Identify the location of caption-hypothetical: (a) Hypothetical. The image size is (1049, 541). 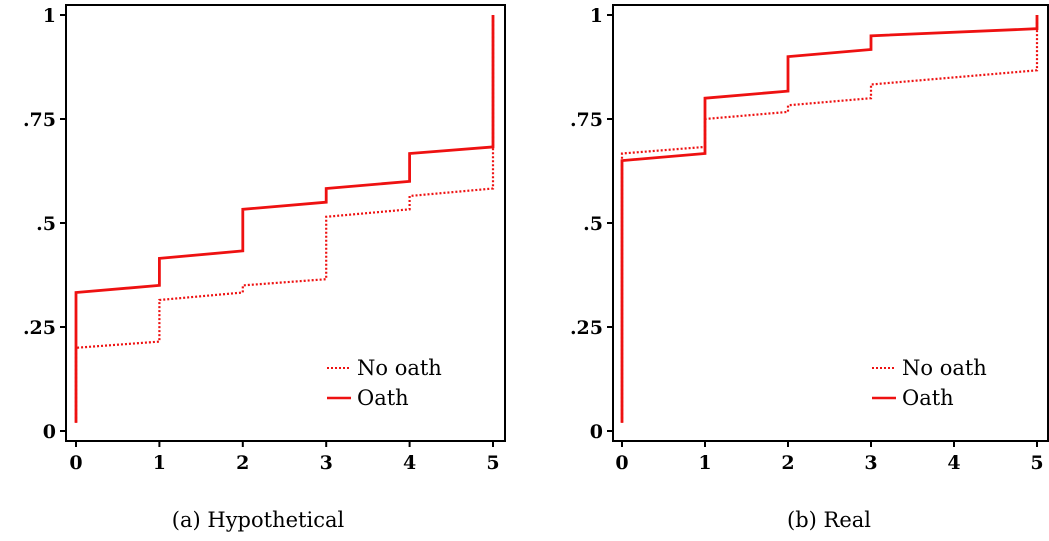
(258, 520).